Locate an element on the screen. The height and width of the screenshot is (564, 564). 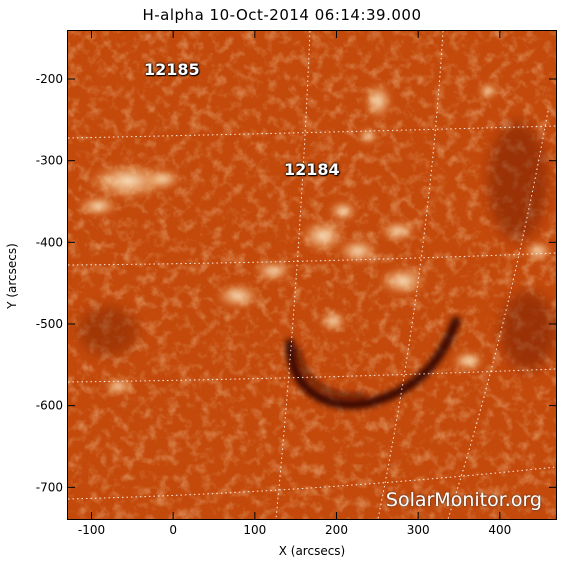
y-tick-label: -500 is located at coordinates (49, 324).